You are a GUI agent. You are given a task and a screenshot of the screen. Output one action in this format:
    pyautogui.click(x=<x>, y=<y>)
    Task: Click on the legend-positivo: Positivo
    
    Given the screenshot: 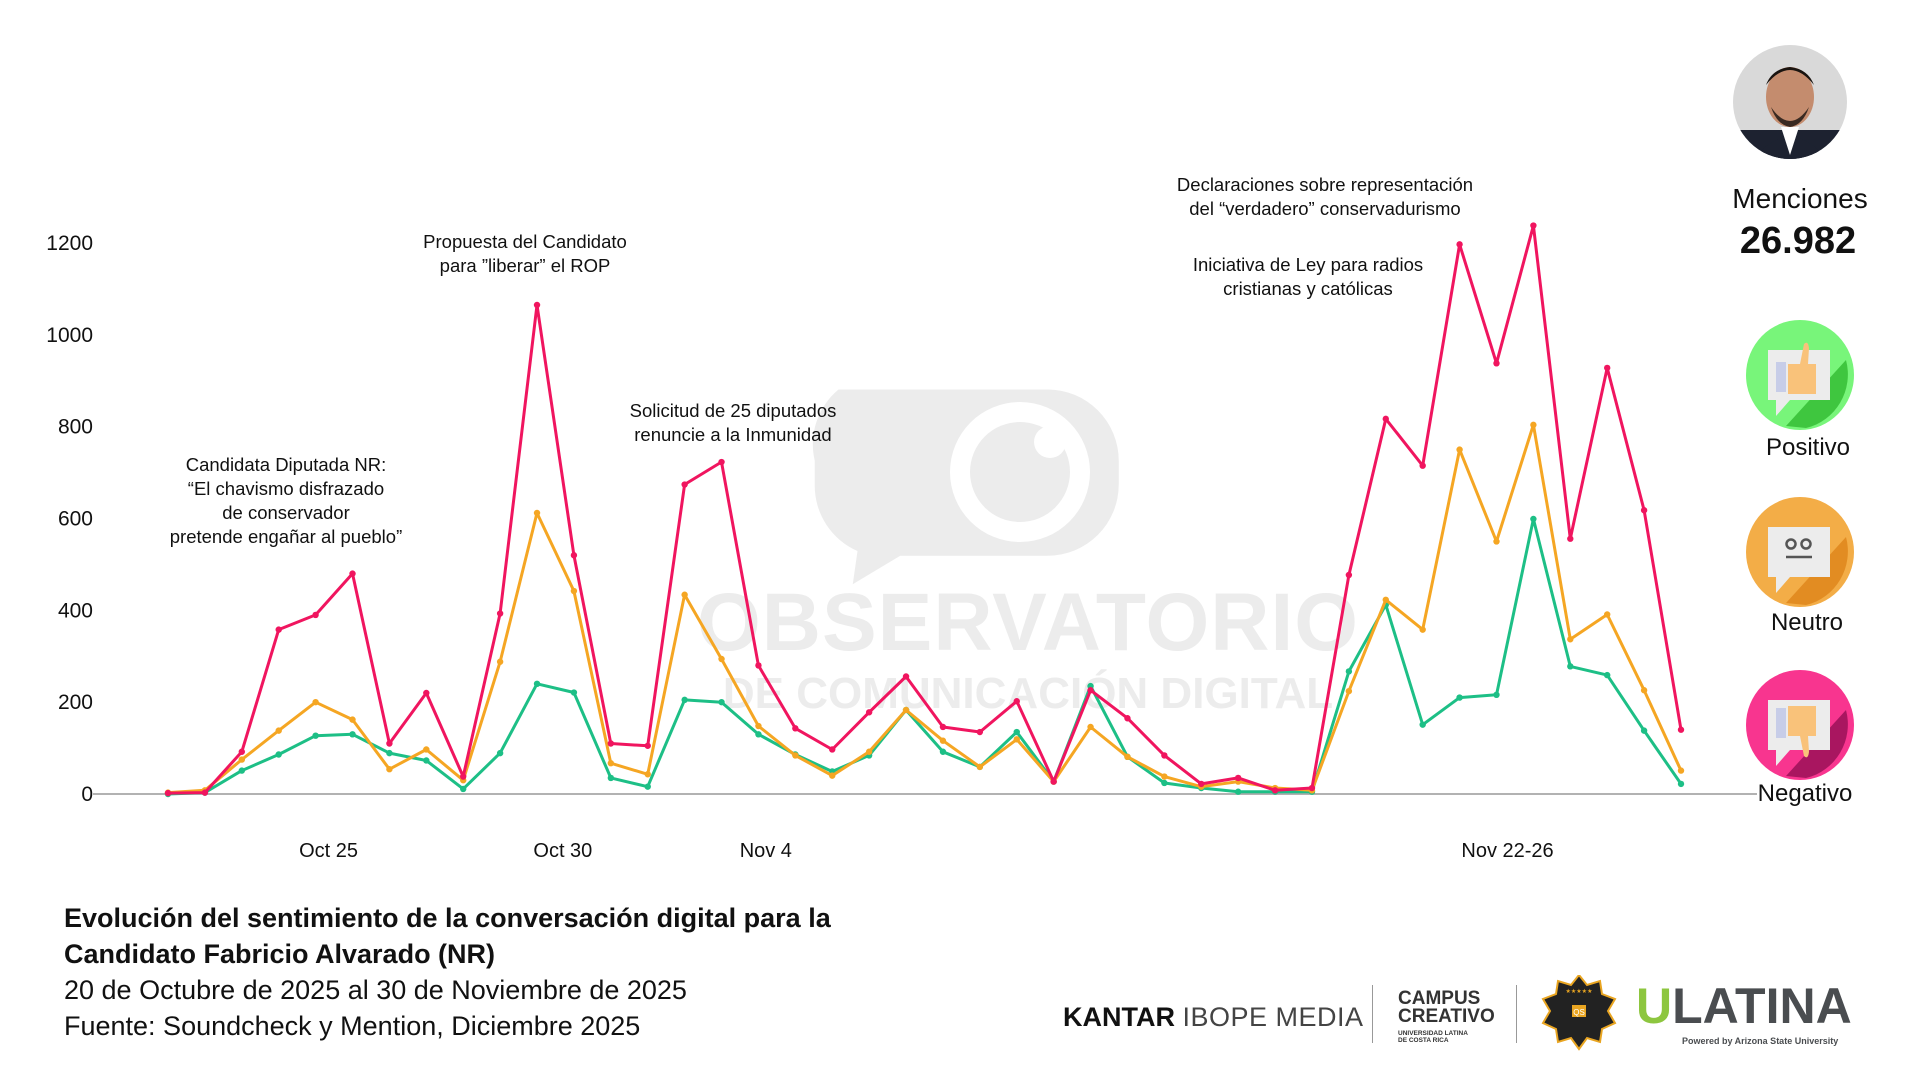 What is the action you would take?
    pyautogui.click(x=1808, y=447)
    